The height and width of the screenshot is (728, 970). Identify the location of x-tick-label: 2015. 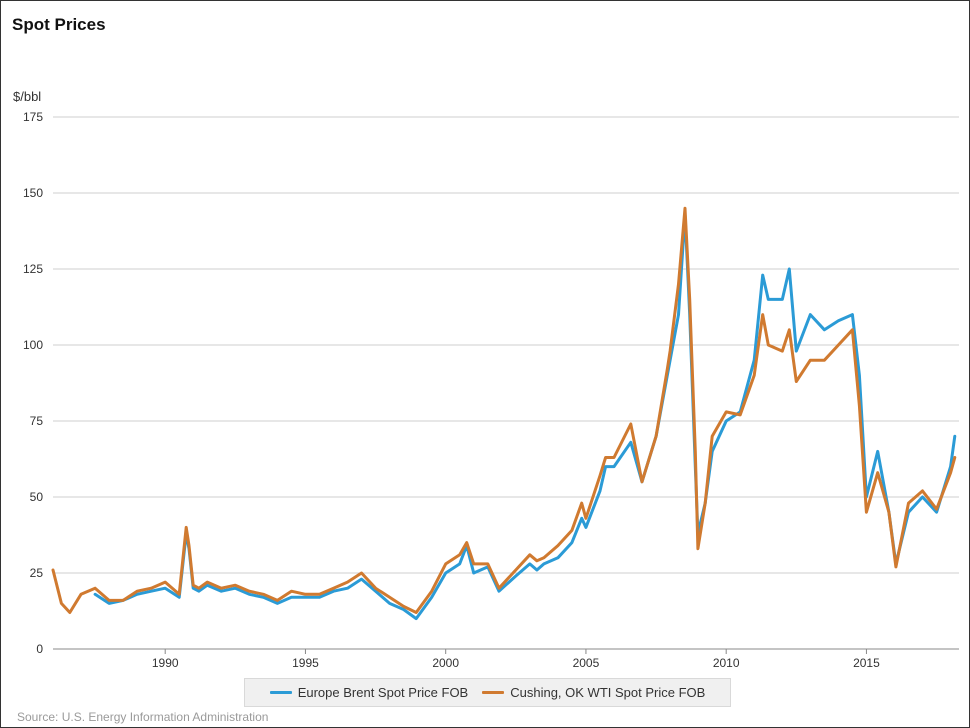
(866, 663).